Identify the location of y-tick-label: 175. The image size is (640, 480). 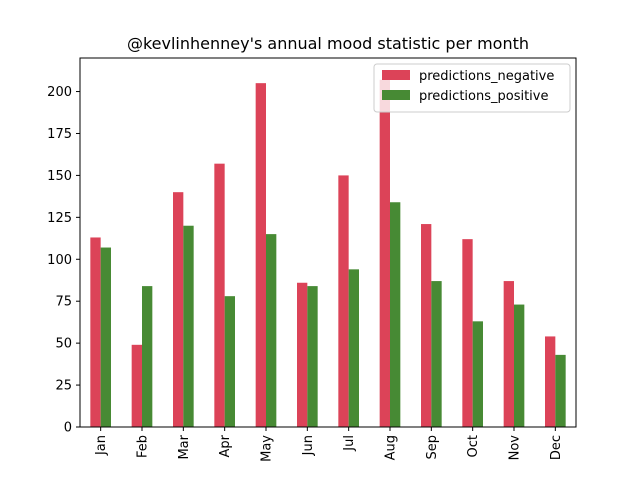
(59, 134).